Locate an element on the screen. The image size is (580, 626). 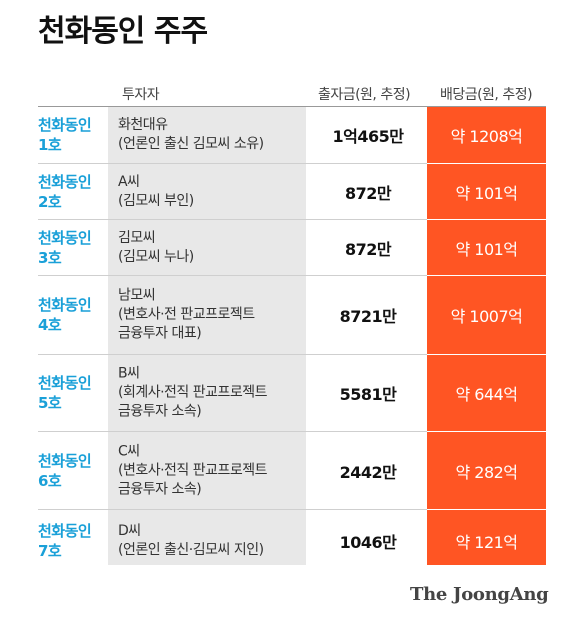
shareholder-name: 천화동인 2호 is located at coordinates (73, 192).